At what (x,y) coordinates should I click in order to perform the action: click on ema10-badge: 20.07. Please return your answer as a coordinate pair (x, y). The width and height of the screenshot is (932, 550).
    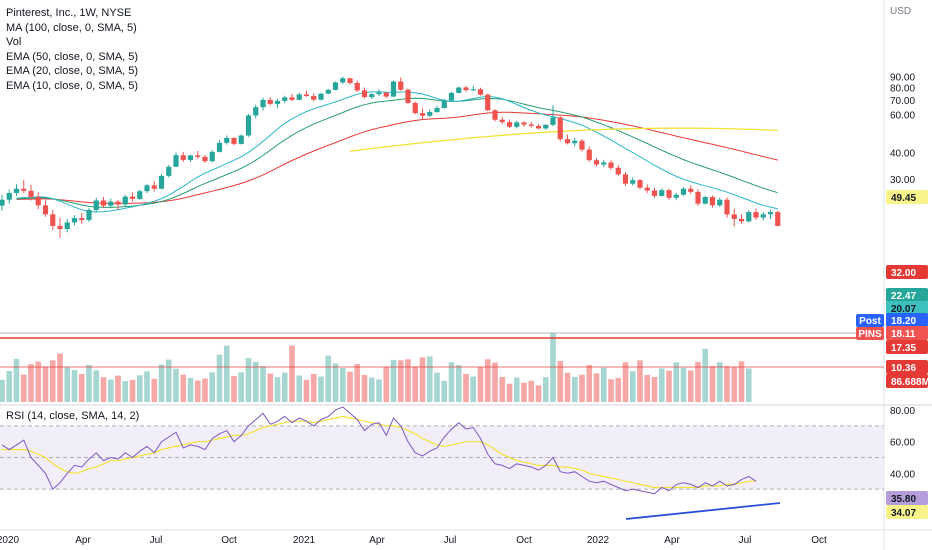
    Looking at the image, I should click on (903, 309).